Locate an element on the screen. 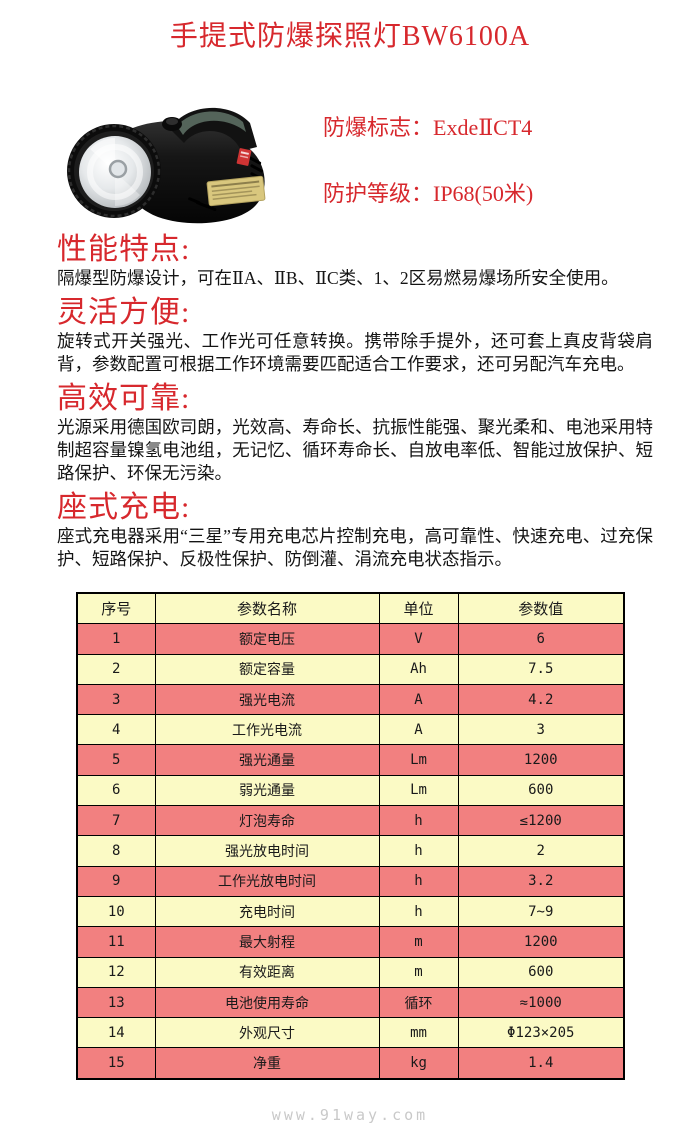 This screenshot has width=700, height=1134. spec-column-header: 参数值 is located at coordinates (541, 608).